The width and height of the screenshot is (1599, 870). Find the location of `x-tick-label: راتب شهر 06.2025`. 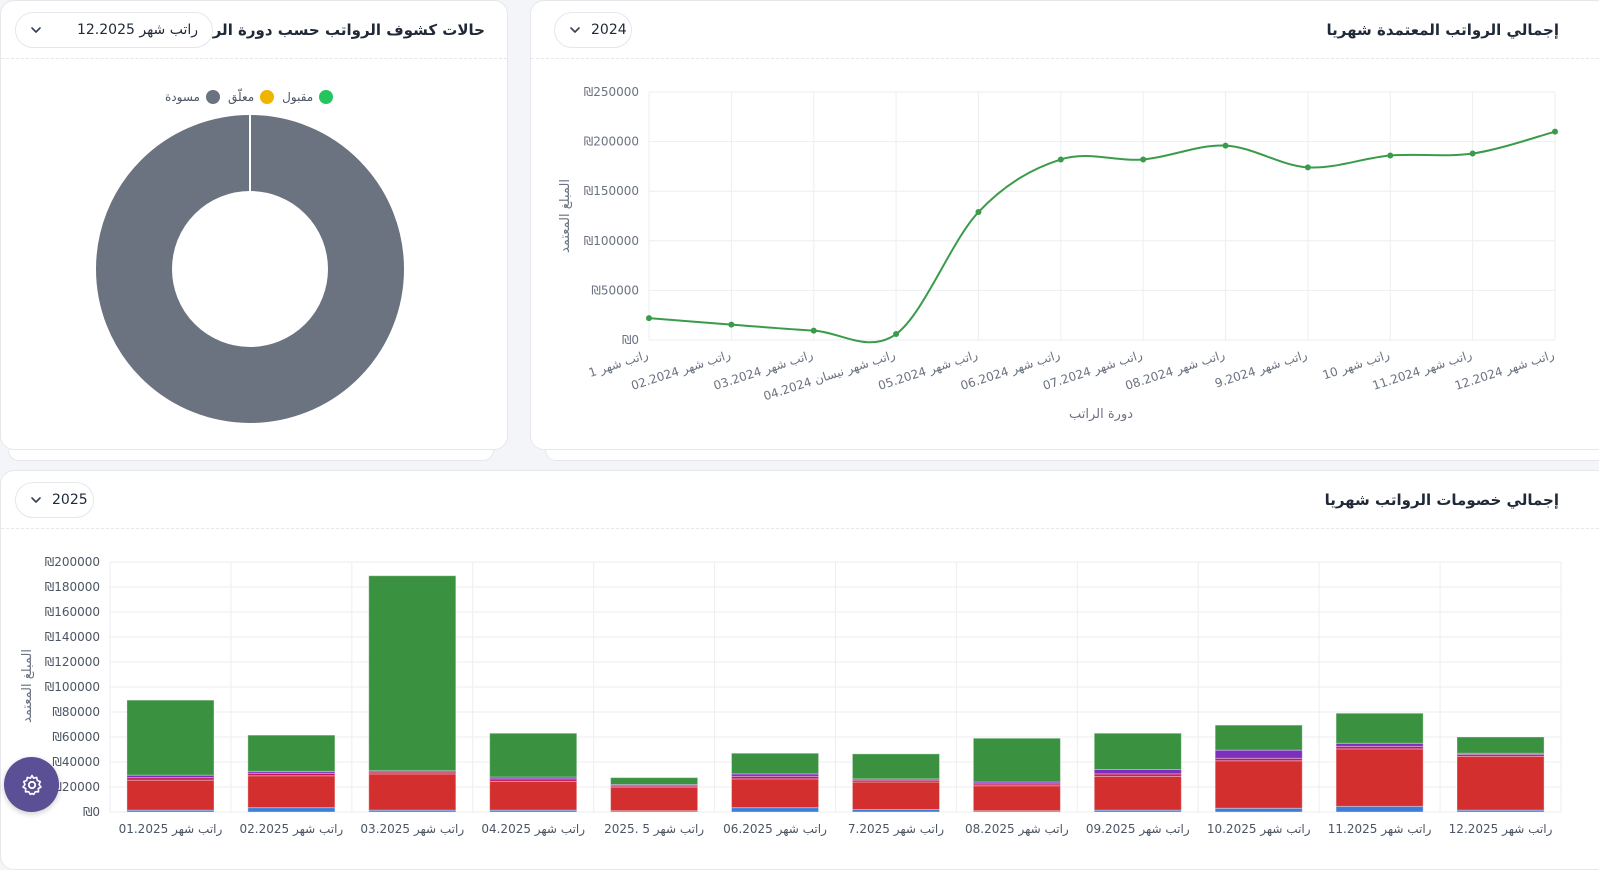

x-tick-label: راتب شهر 06.2025 is located at coordinates (775, 829).